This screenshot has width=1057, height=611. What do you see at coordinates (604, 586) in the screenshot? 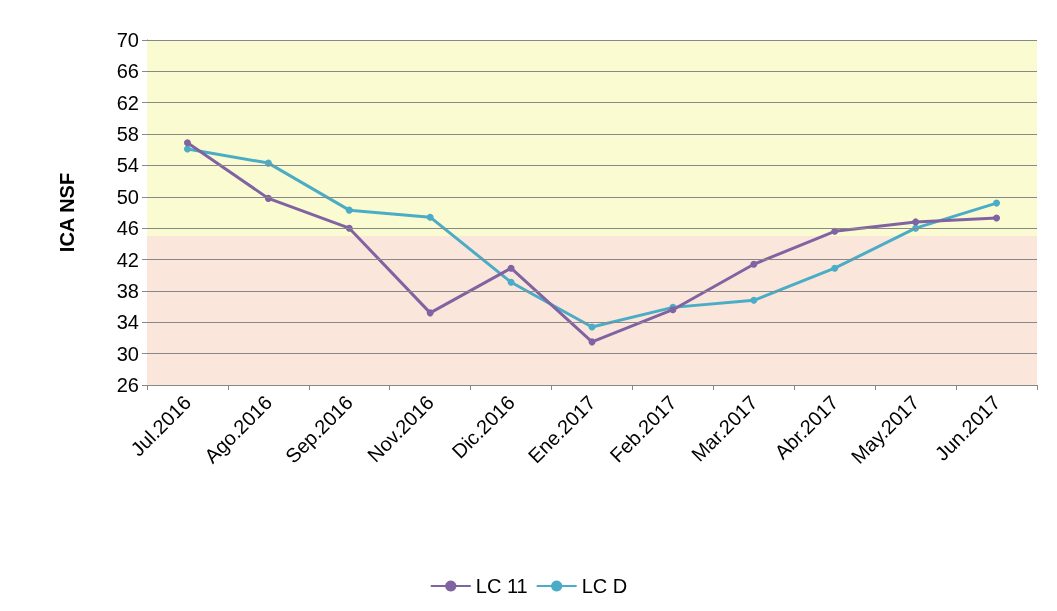
I see `legend-label: LC D` at bounding box center [604, 586].